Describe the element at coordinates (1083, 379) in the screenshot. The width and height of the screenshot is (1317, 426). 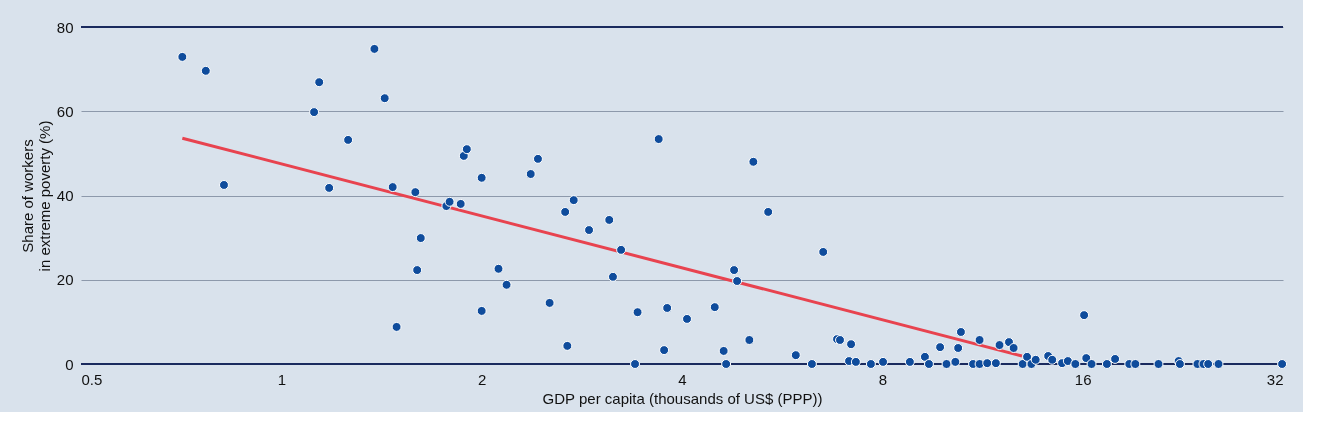
I see `x-tick-label: 16` at that location.